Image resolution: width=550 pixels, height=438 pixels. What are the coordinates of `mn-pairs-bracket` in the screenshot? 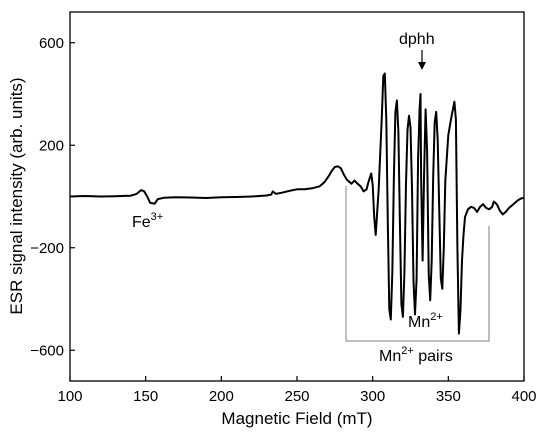 It's located at (417, 264).